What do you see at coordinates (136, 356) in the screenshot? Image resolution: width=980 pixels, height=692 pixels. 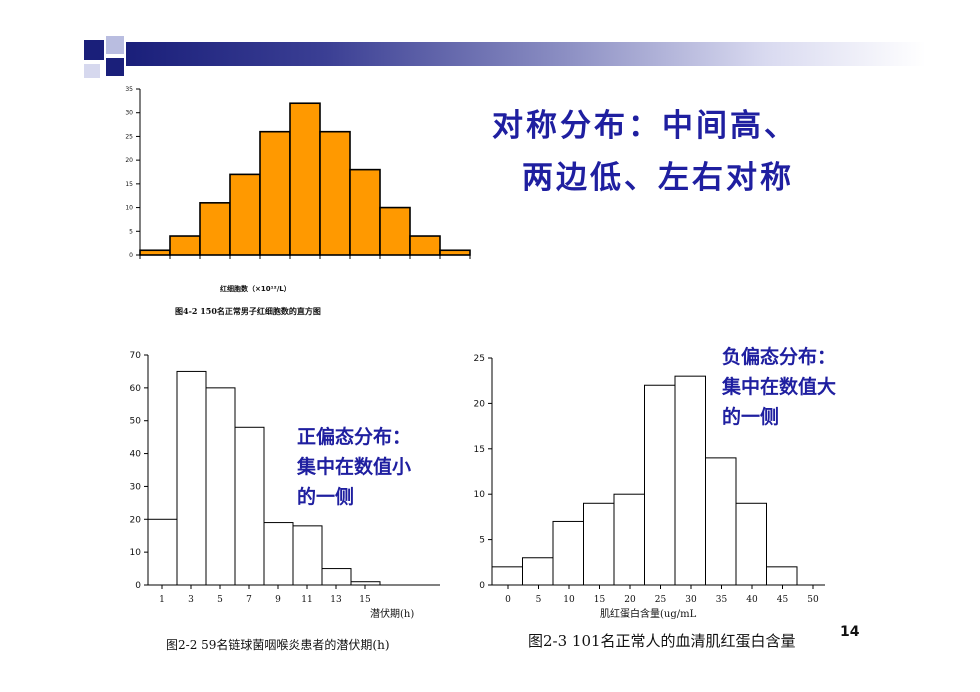 I see `c2-ytick-label: 70` at bounding box center [136, 356].